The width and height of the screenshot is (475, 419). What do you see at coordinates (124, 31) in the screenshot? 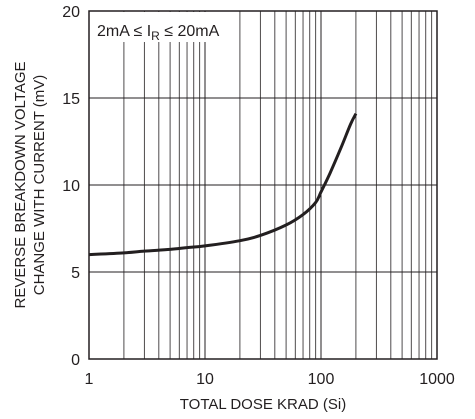
I see `annotation-prefix: 2mA ≤ I` at bounding box center [124, 31].